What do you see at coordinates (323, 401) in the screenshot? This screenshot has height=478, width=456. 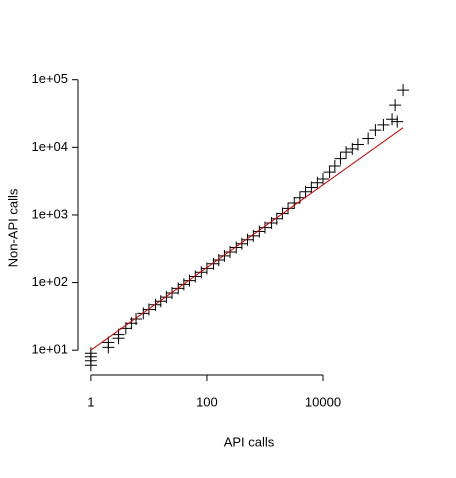 I see `x-tick-label: 10000` at bounding box center [323, 401].